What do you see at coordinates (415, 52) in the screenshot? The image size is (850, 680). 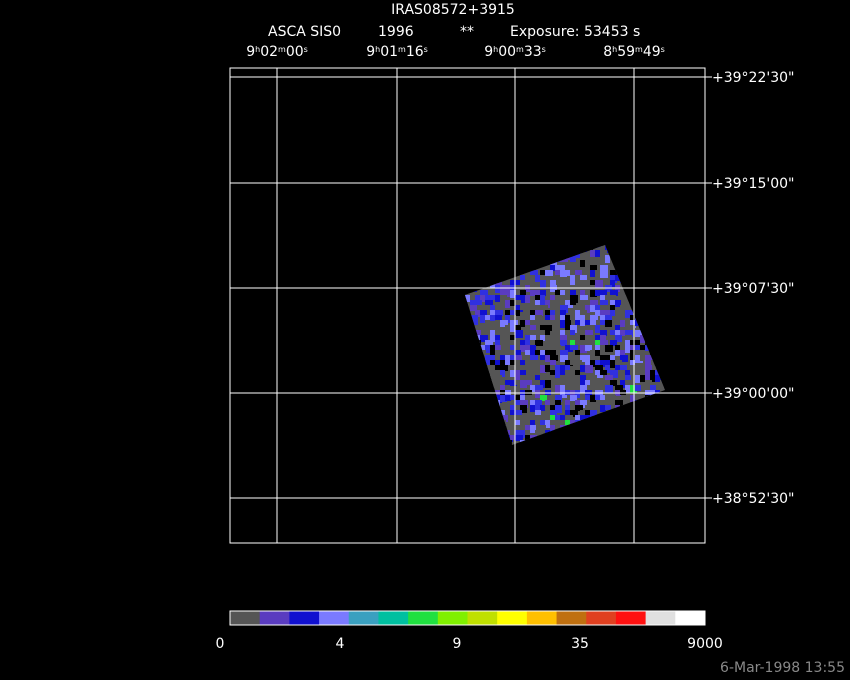 I see `ra-label-part: 16` at bounding box center [415, 52].